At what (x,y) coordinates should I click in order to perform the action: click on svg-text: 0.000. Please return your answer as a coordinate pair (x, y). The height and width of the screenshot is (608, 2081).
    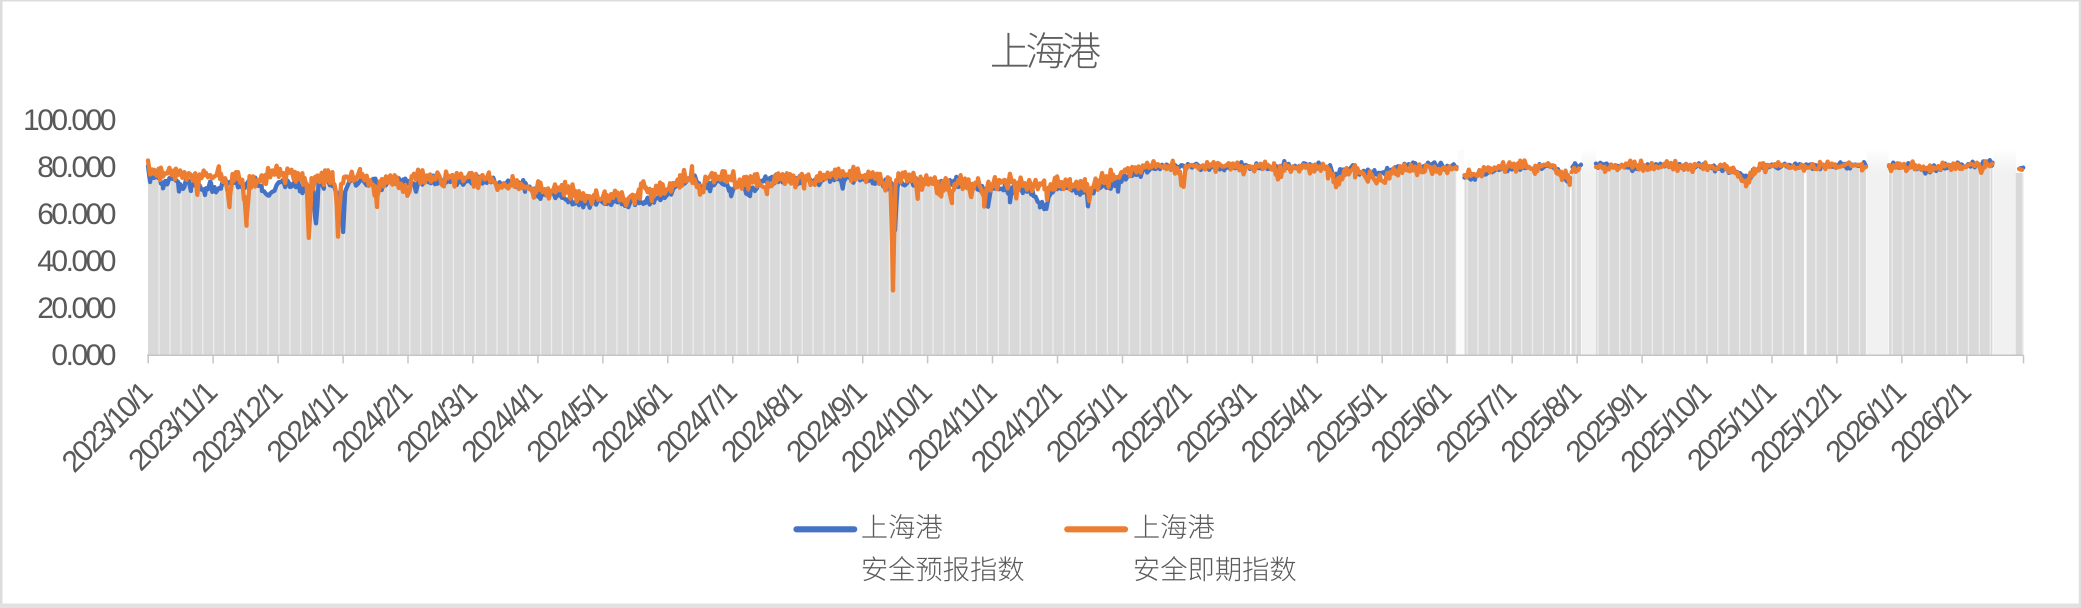
    Looking at the image, I should click on (83, 355).